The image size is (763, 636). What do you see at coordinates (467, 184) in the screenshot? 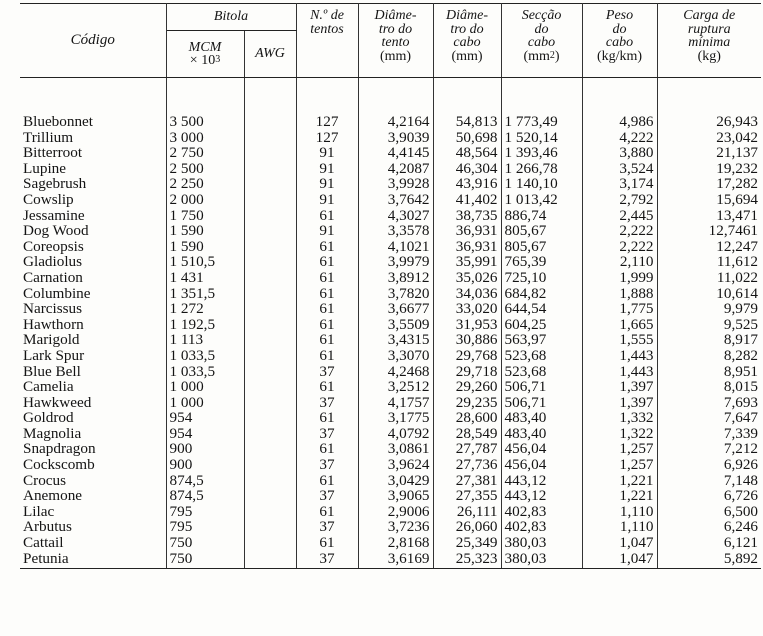
I see `cell-diam-cabo: 43,916` at bounding box center [467, 184].